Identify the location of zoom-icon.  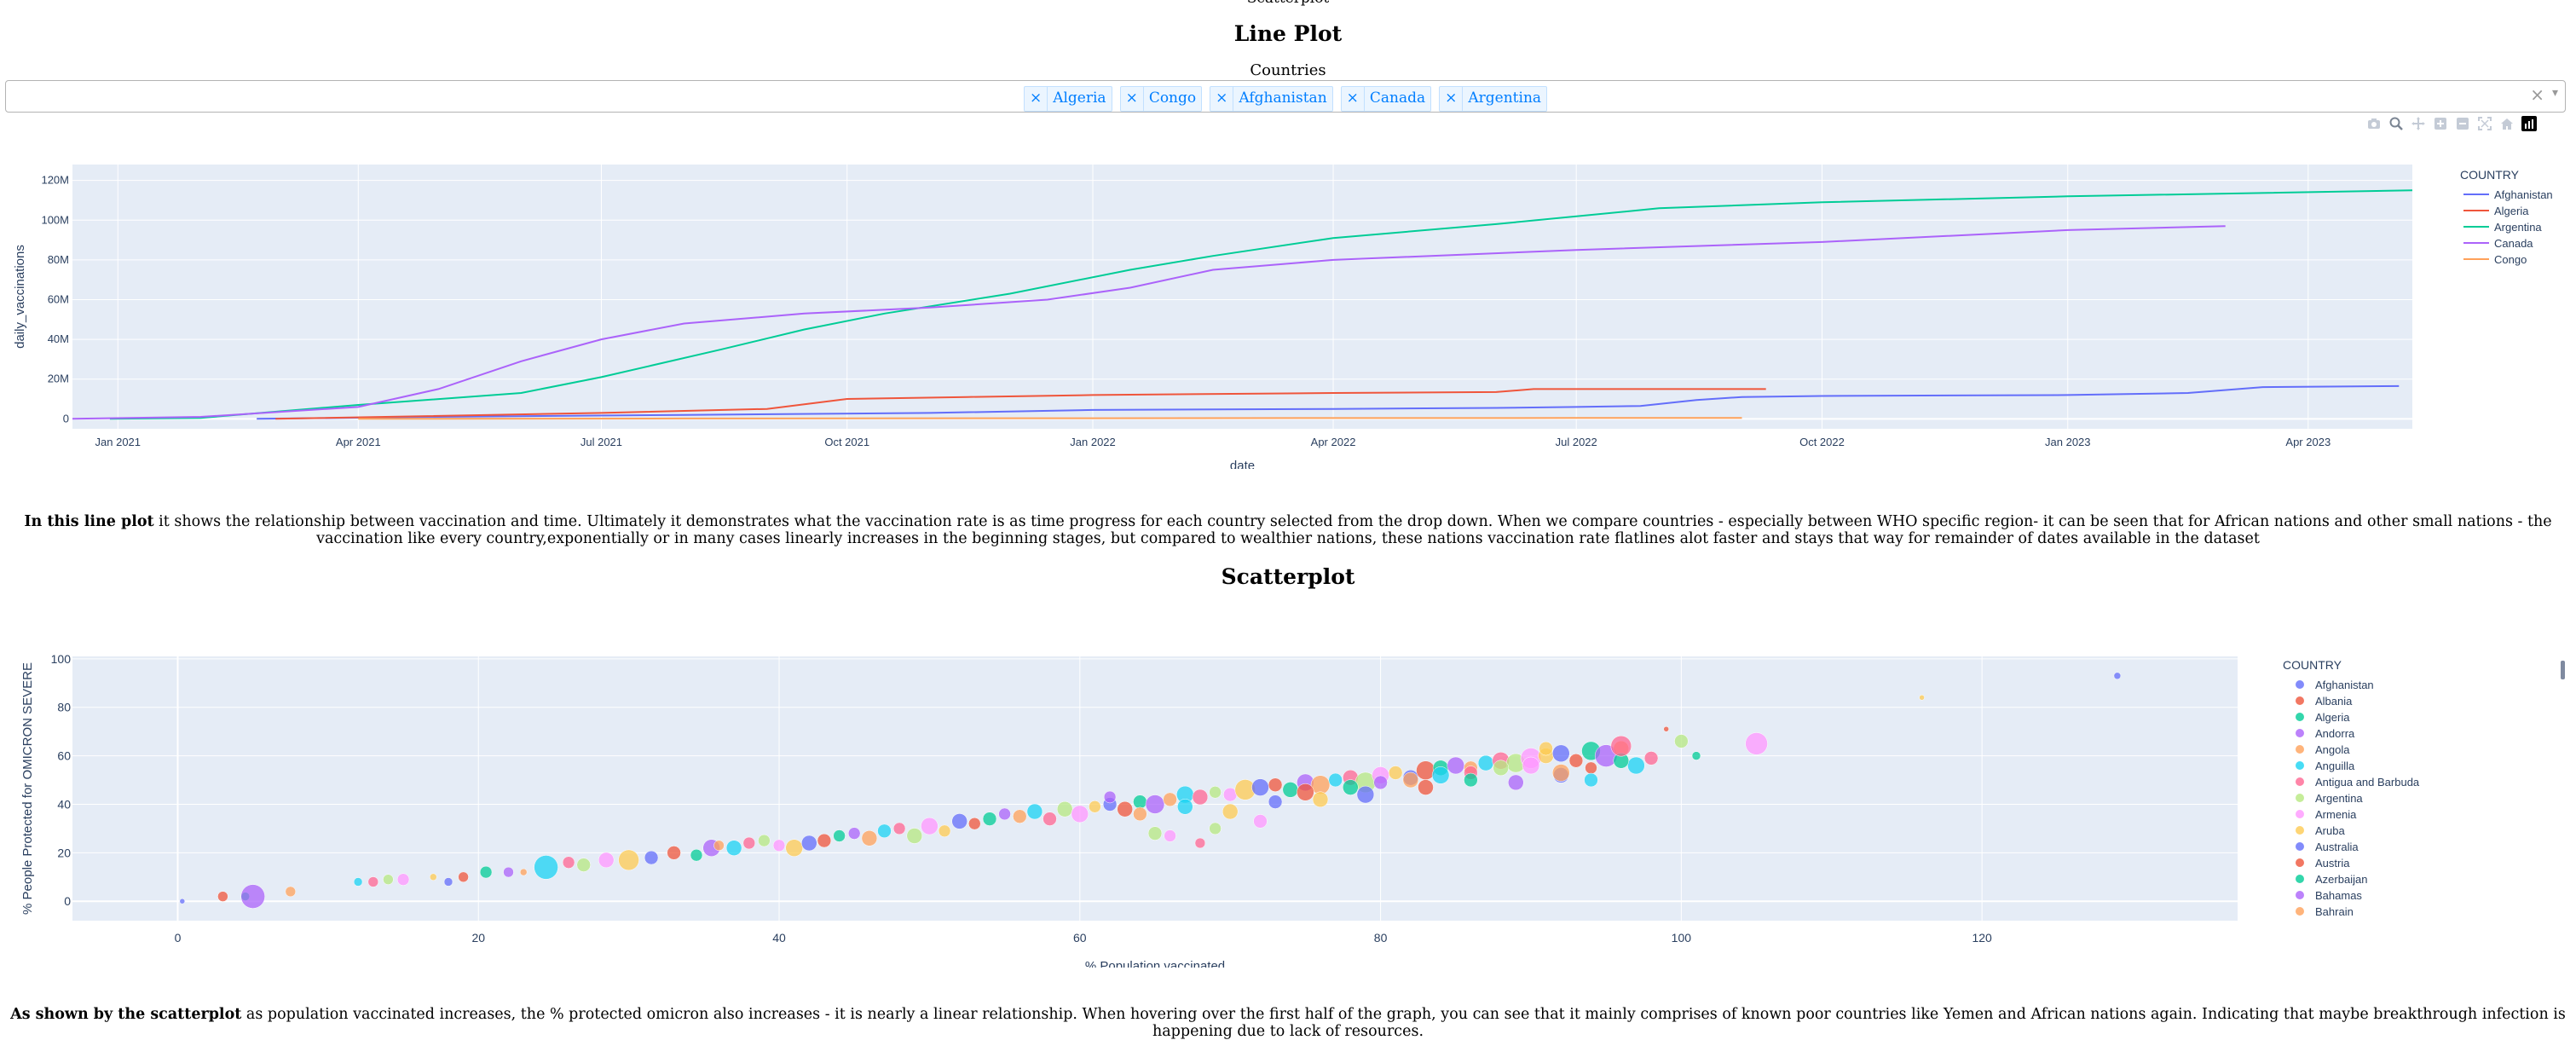
(2396, 123).